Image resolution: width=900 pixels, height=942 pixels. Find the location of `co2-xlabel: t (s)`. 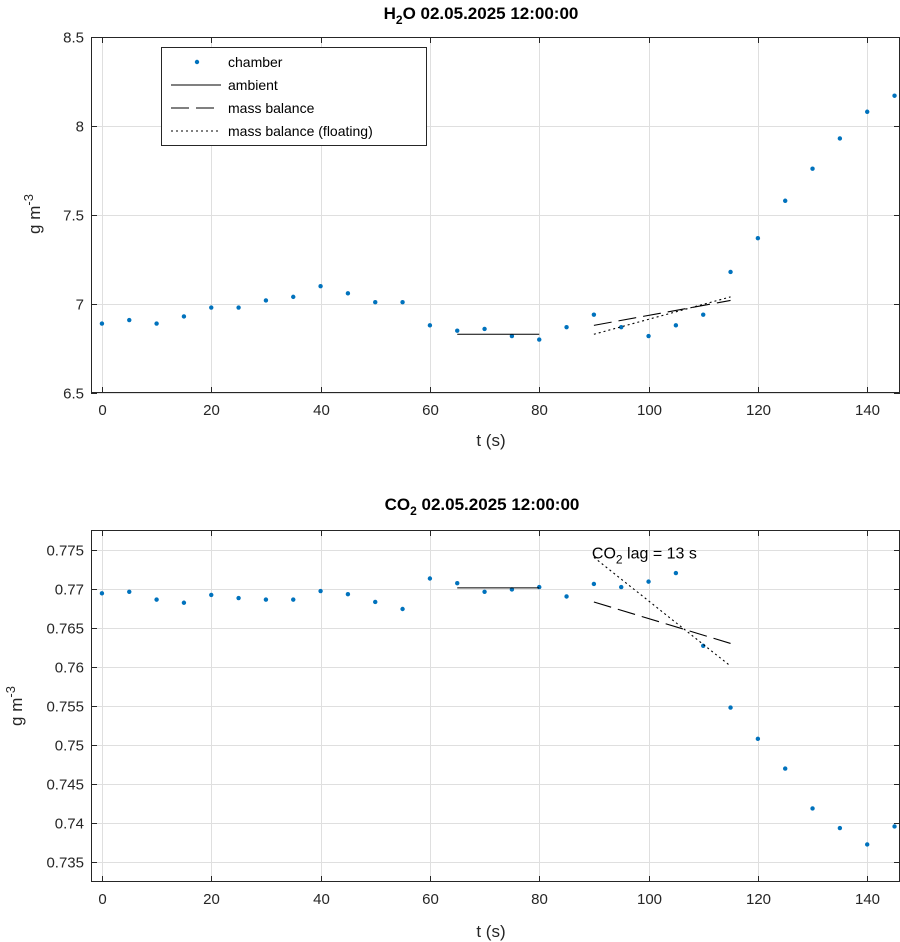

co2-xlabel: t (s) is located at coordinates (490, 931).